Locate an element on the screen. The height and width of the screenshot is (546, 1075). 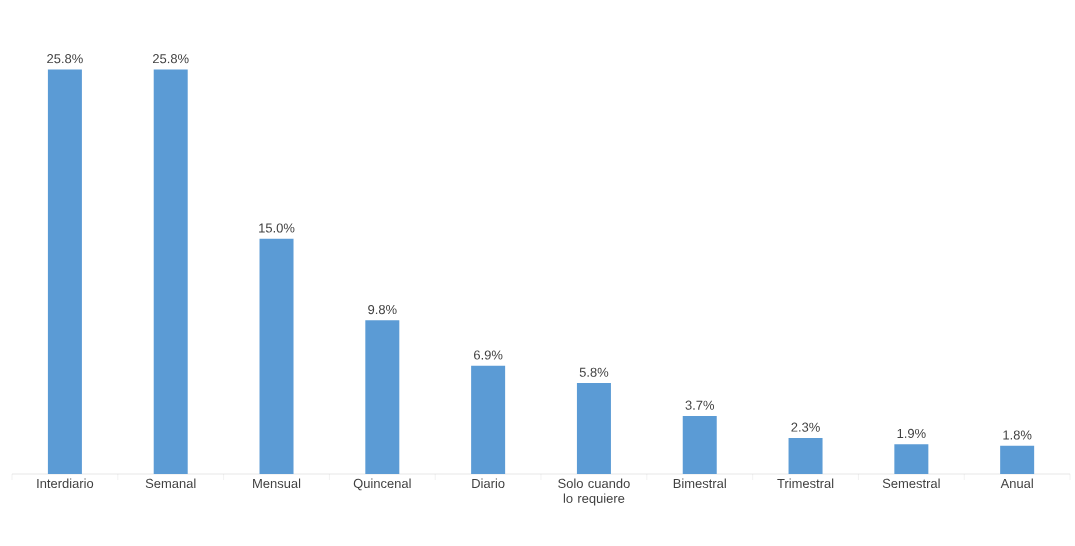
x-tick-label: Semanal is located at coordinates (170, 483).